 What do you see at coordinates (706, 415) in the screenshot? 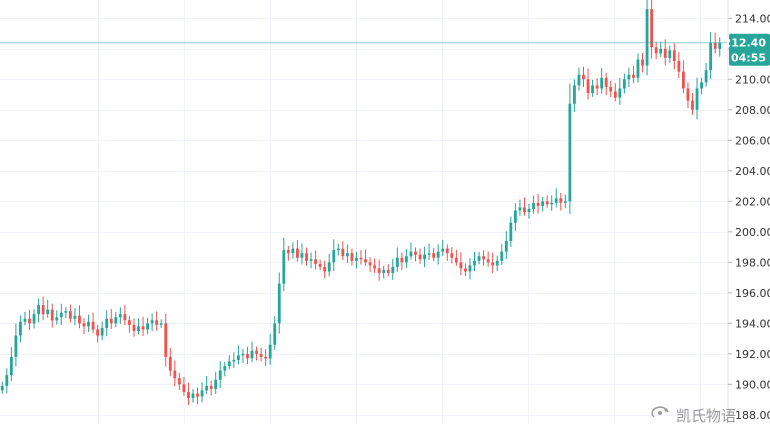
I see `watermark-text: 凯氏物语` at bounding box center [706, 415].